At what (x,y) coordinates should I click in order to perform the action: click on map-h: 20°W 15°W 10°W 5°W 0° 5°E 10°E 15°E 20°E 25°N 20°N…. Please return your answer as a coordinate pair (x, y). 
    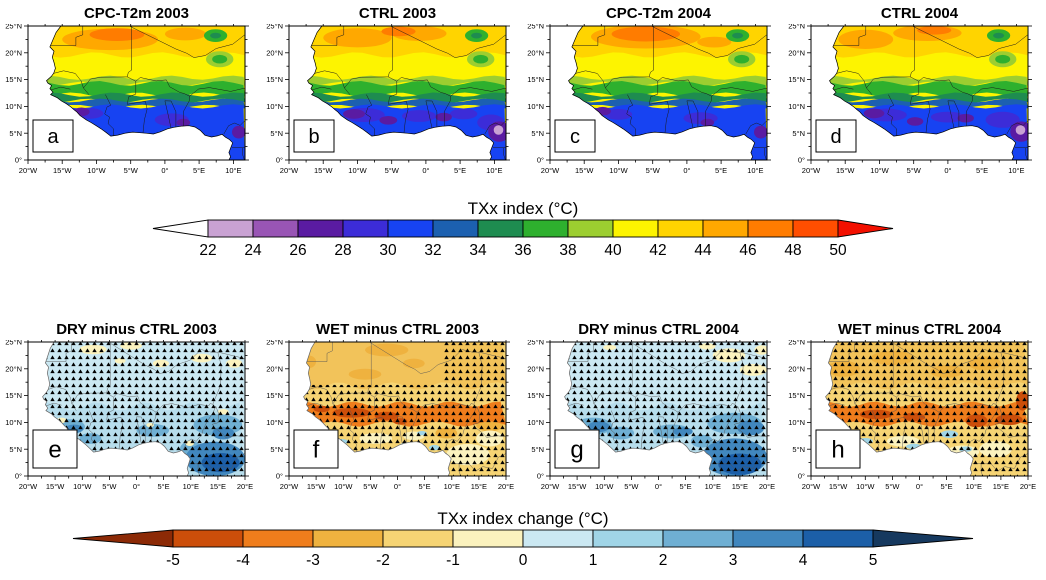
    Looking at the image, I should click on (913, 423).